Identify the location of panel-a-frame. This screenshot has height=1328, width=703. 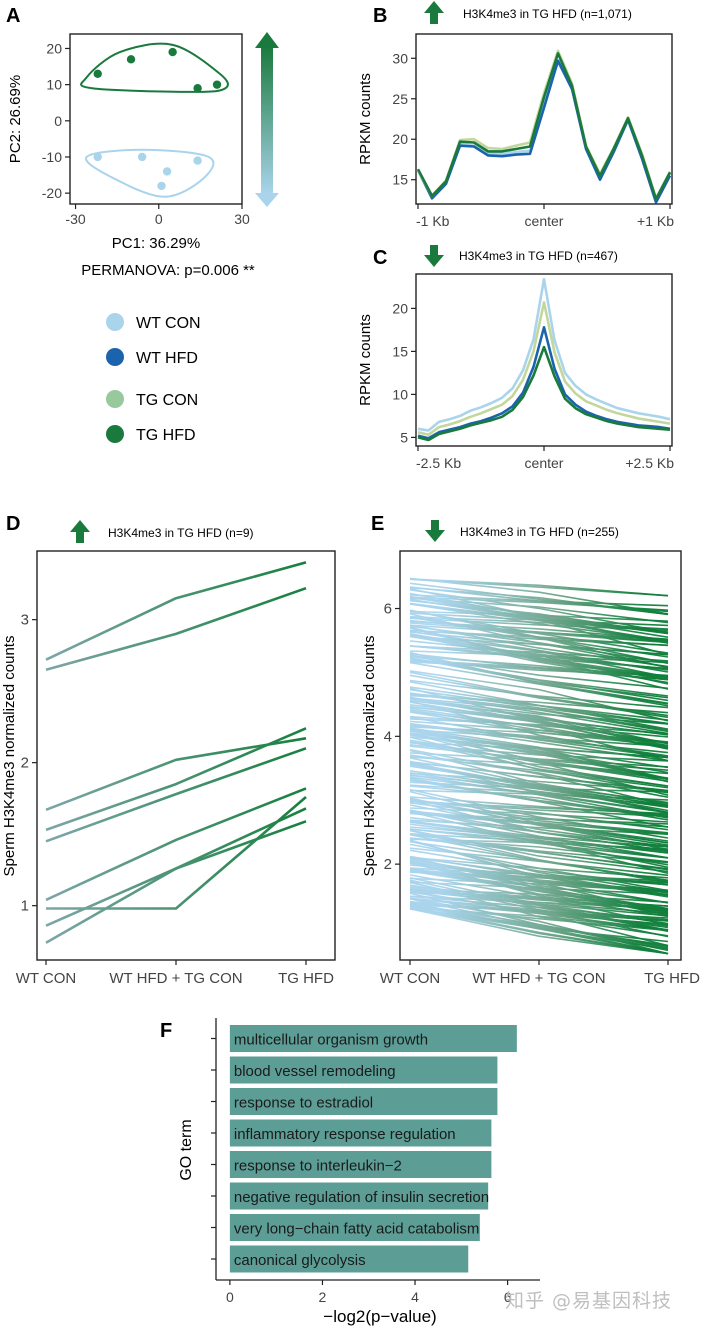
(156, 119).